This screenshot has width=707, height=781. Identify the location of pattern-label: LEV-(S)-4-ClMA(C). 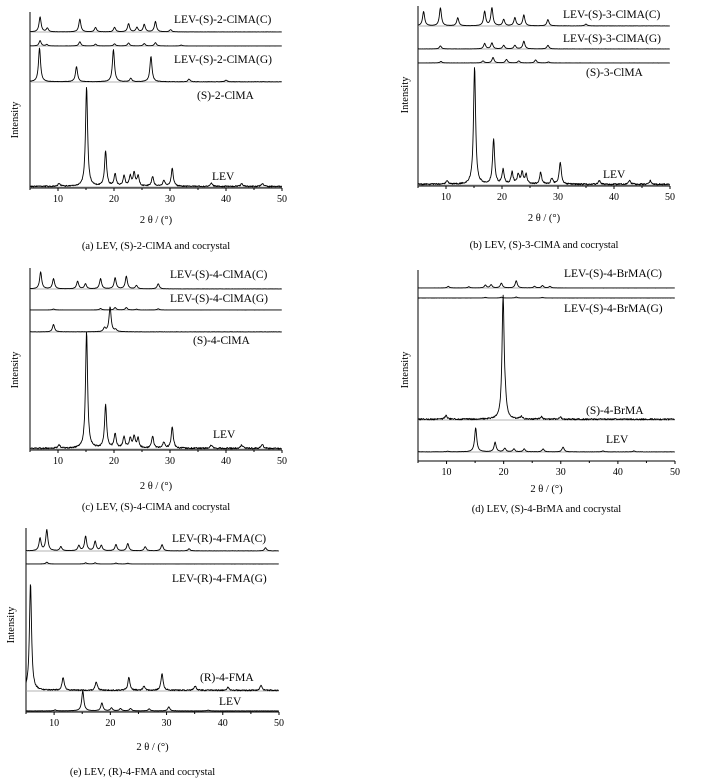
(218, 275).